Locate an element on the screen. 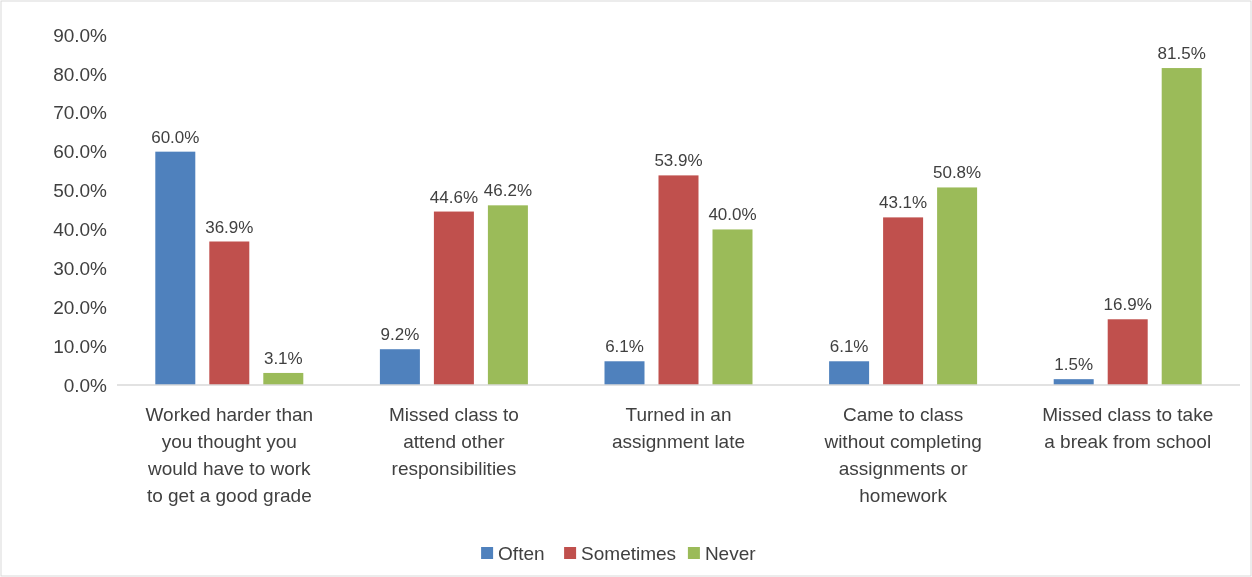 The height and width of the screenshot is (577, 1252). y-tick-label: 90.0% is located at coordinates (80, 35).